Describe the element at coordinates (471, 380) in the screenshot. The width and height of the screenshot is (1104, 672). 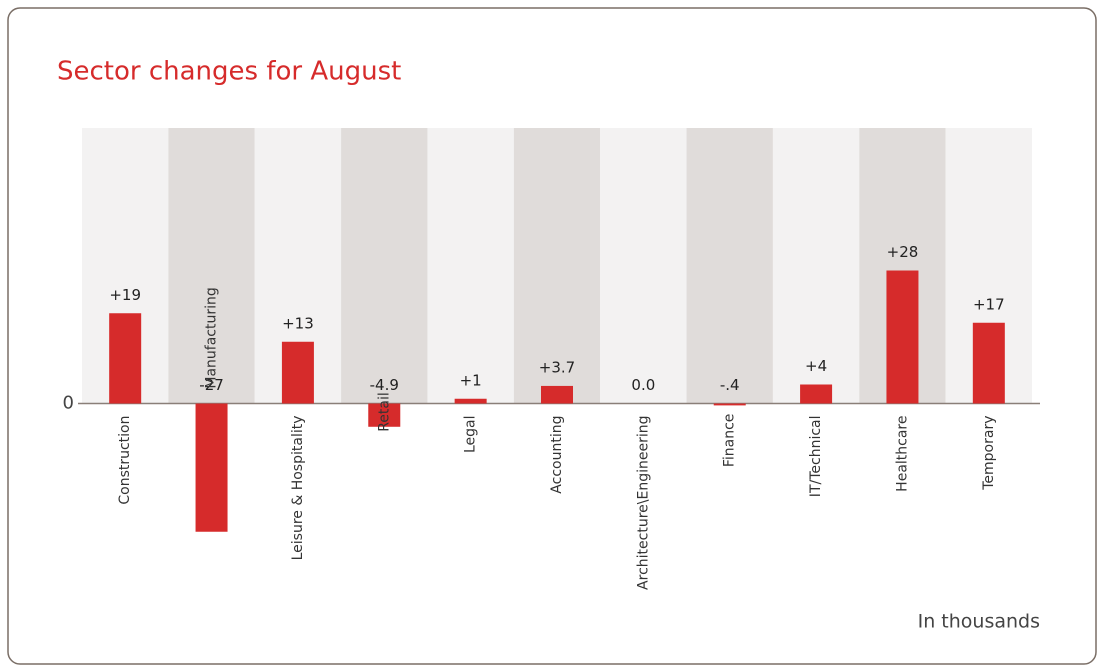
I see `value-label: +1` at that location.